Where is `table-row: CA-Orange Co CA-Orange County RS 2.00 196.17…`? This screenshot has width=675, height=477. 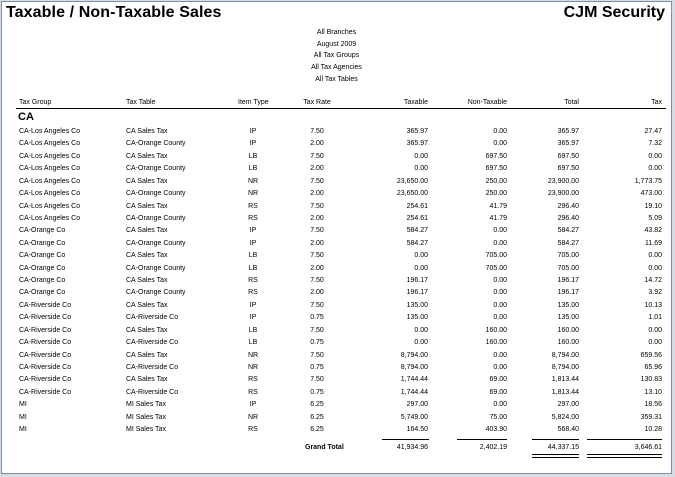
table-row: CA-Orange Co CA-Orange County RS 2.00 196.17… is located at coordinates (336, 295).